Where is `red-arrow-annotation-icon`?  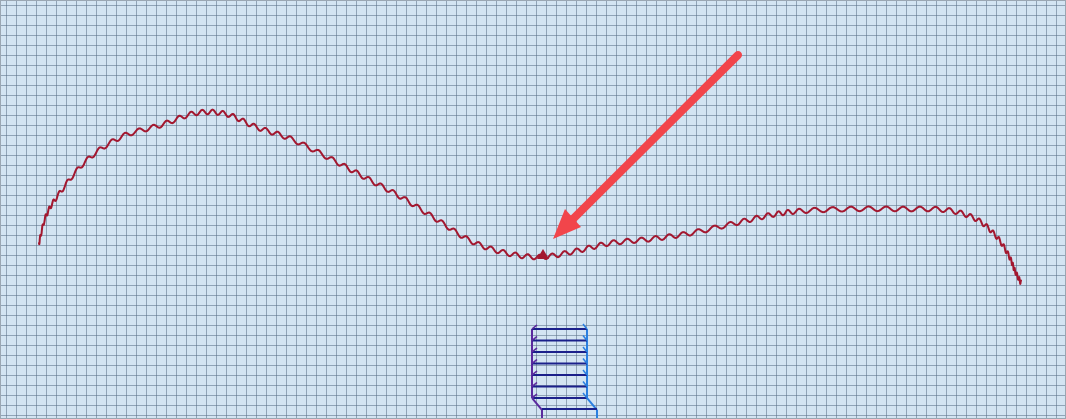
red-arrow-annotation-icon is located at coordinates (647, 145).